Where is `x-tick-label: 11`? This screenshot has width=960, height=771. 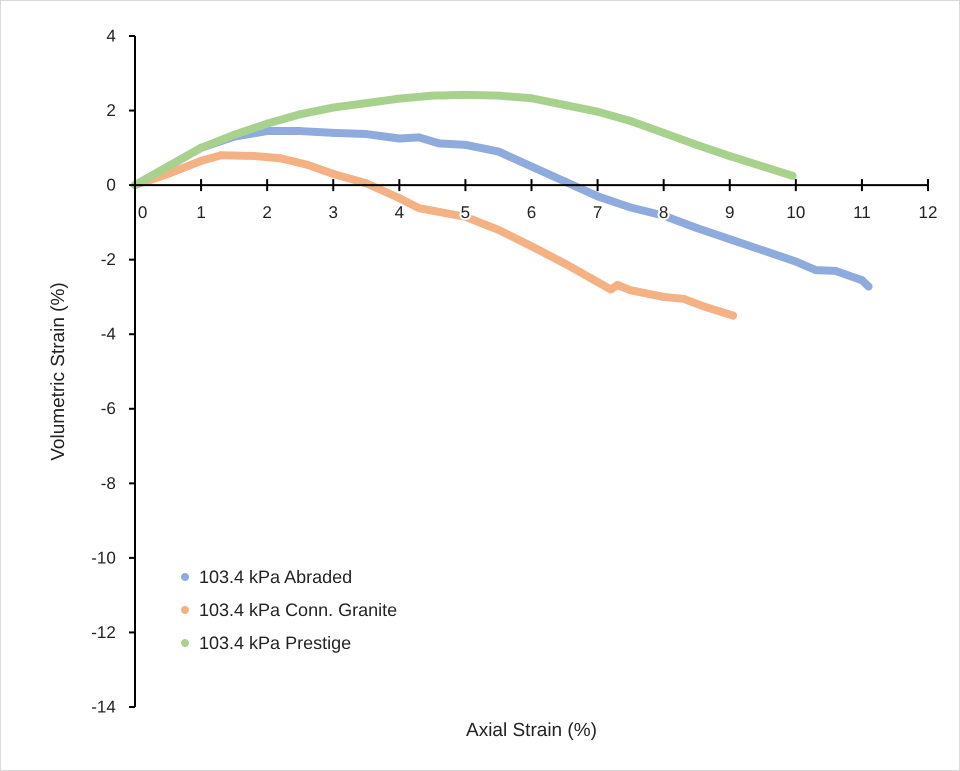 x-tick-label: 11 is located at coordinates (862, 212).